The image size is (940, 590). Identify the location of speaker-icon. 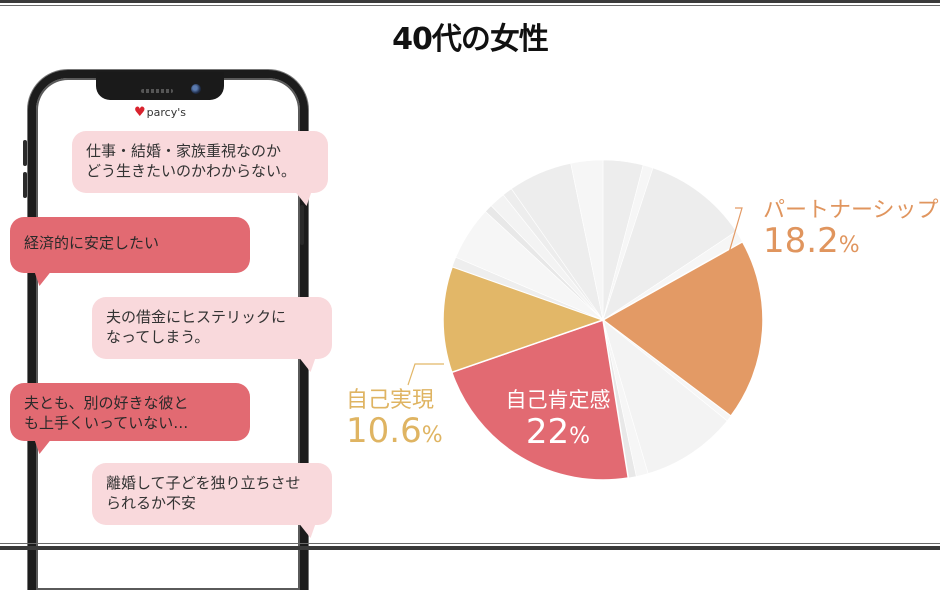
(157, 91).